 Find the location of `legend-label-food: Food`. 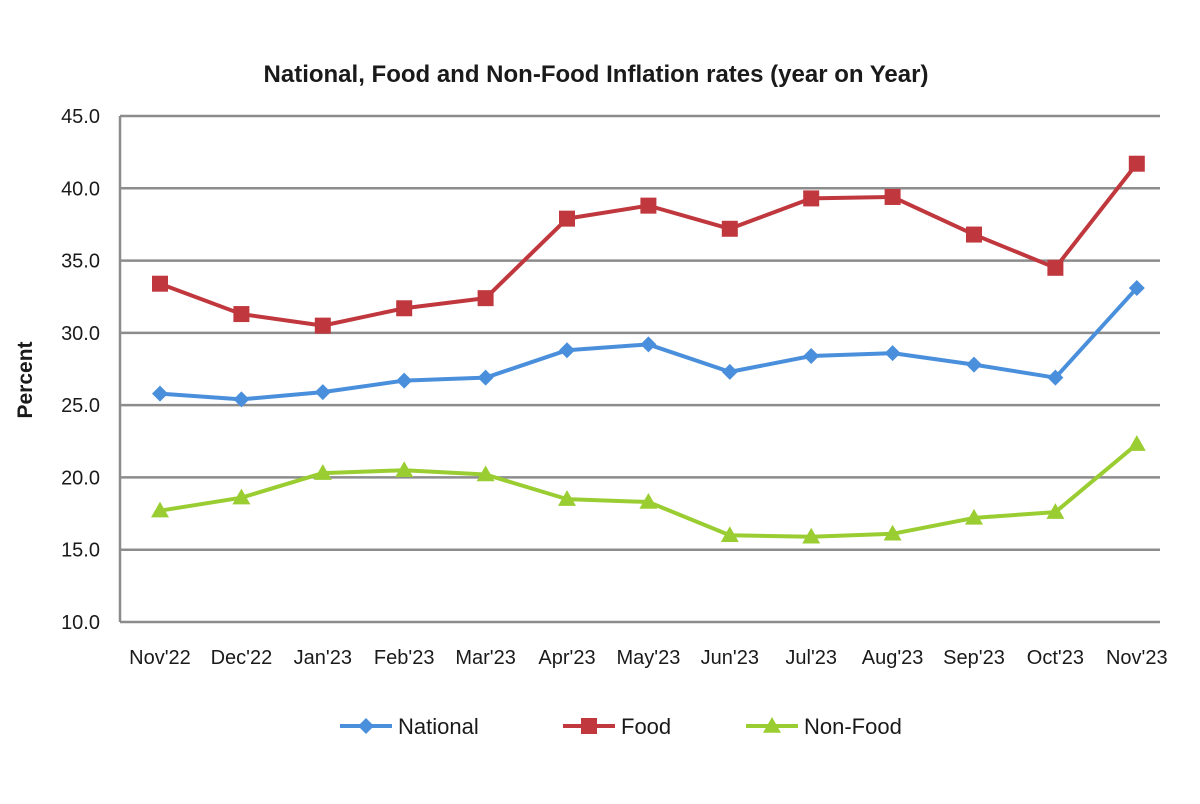

legend-label-food: Food is located at coordinates (646, 726).